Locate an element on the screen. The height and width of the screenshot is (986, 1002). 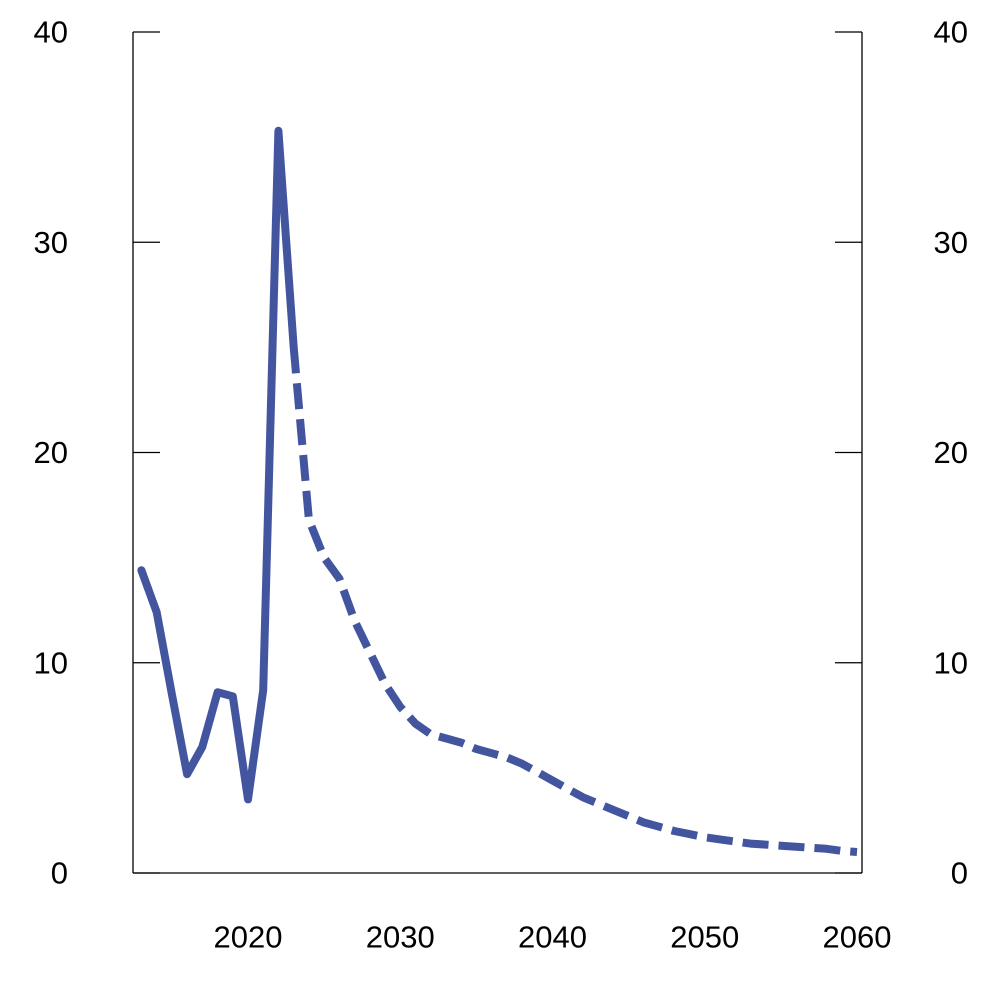
x-tick-label: 2020 is located at coordinates (248, 937).